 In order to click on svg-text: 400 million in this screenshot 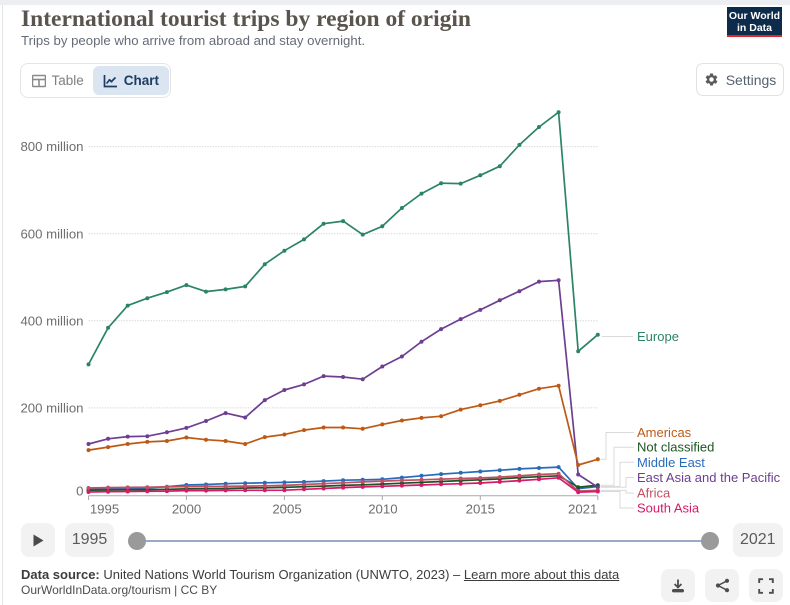, I will do `click(51, 320)`.